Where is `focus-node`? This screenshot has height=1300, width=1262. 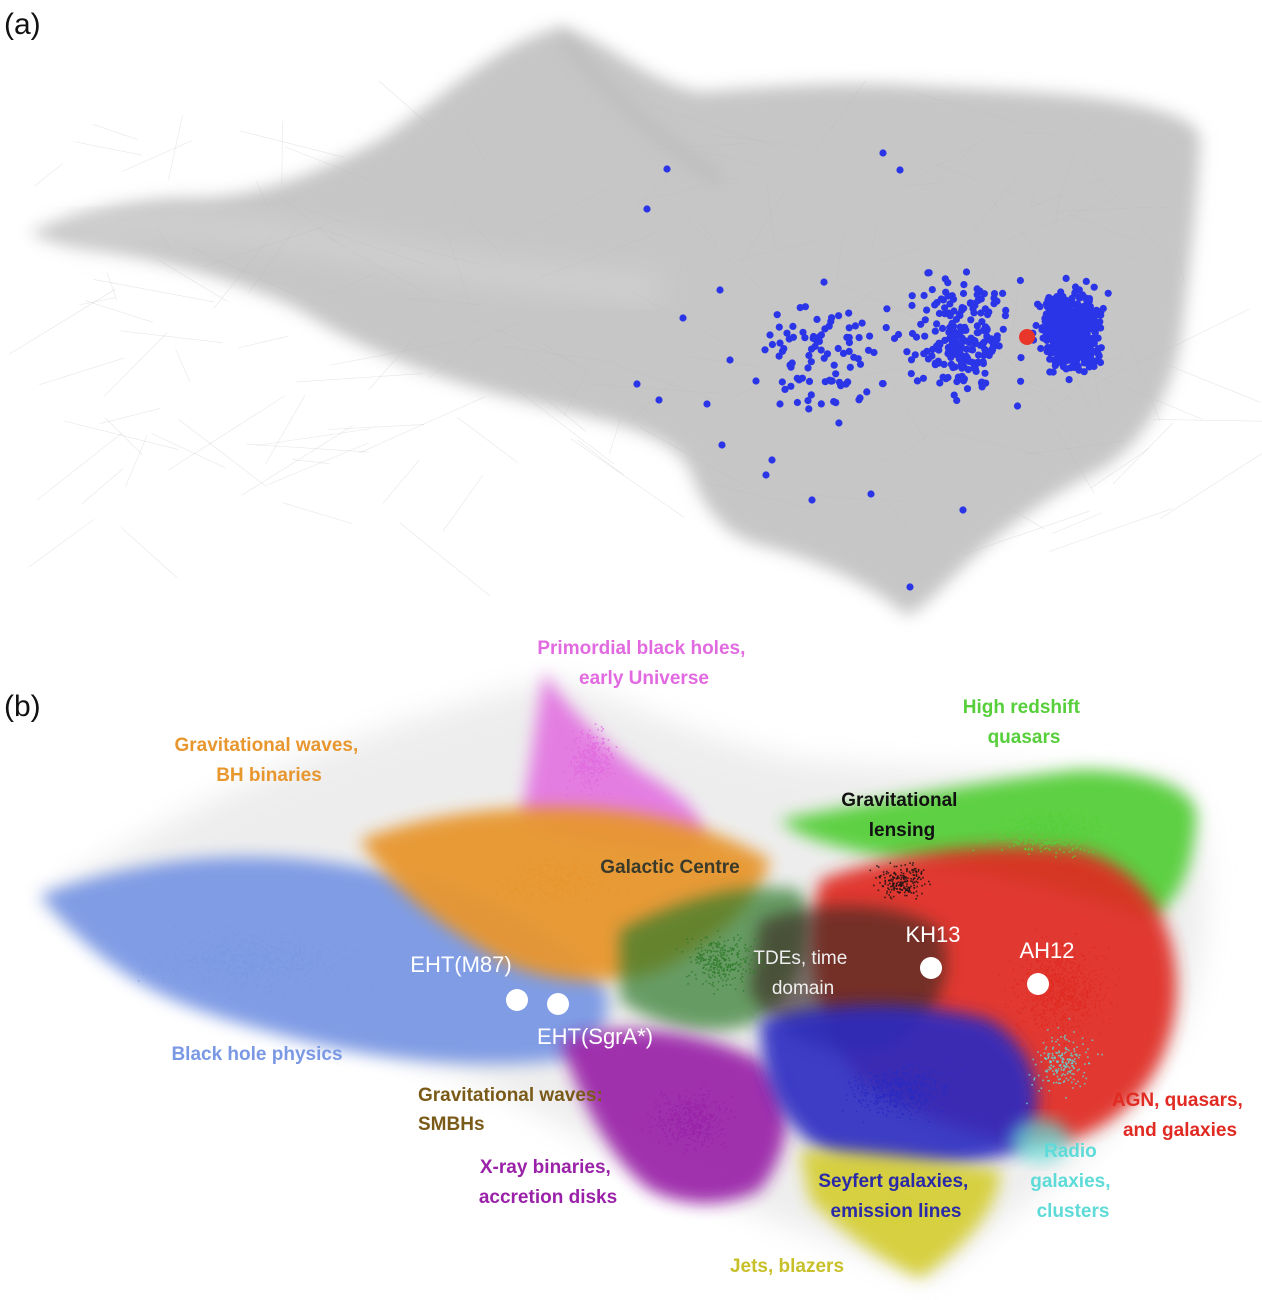 focus-node is located at coordinates (1027, 337).